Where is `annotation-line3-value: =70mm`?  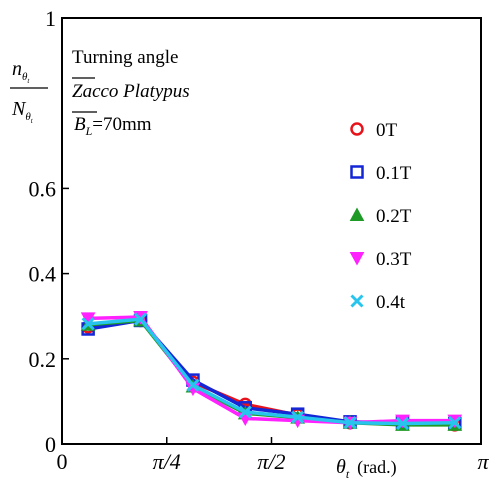 annotation-line3-value: =70mm is located at coordinates (121, 124).